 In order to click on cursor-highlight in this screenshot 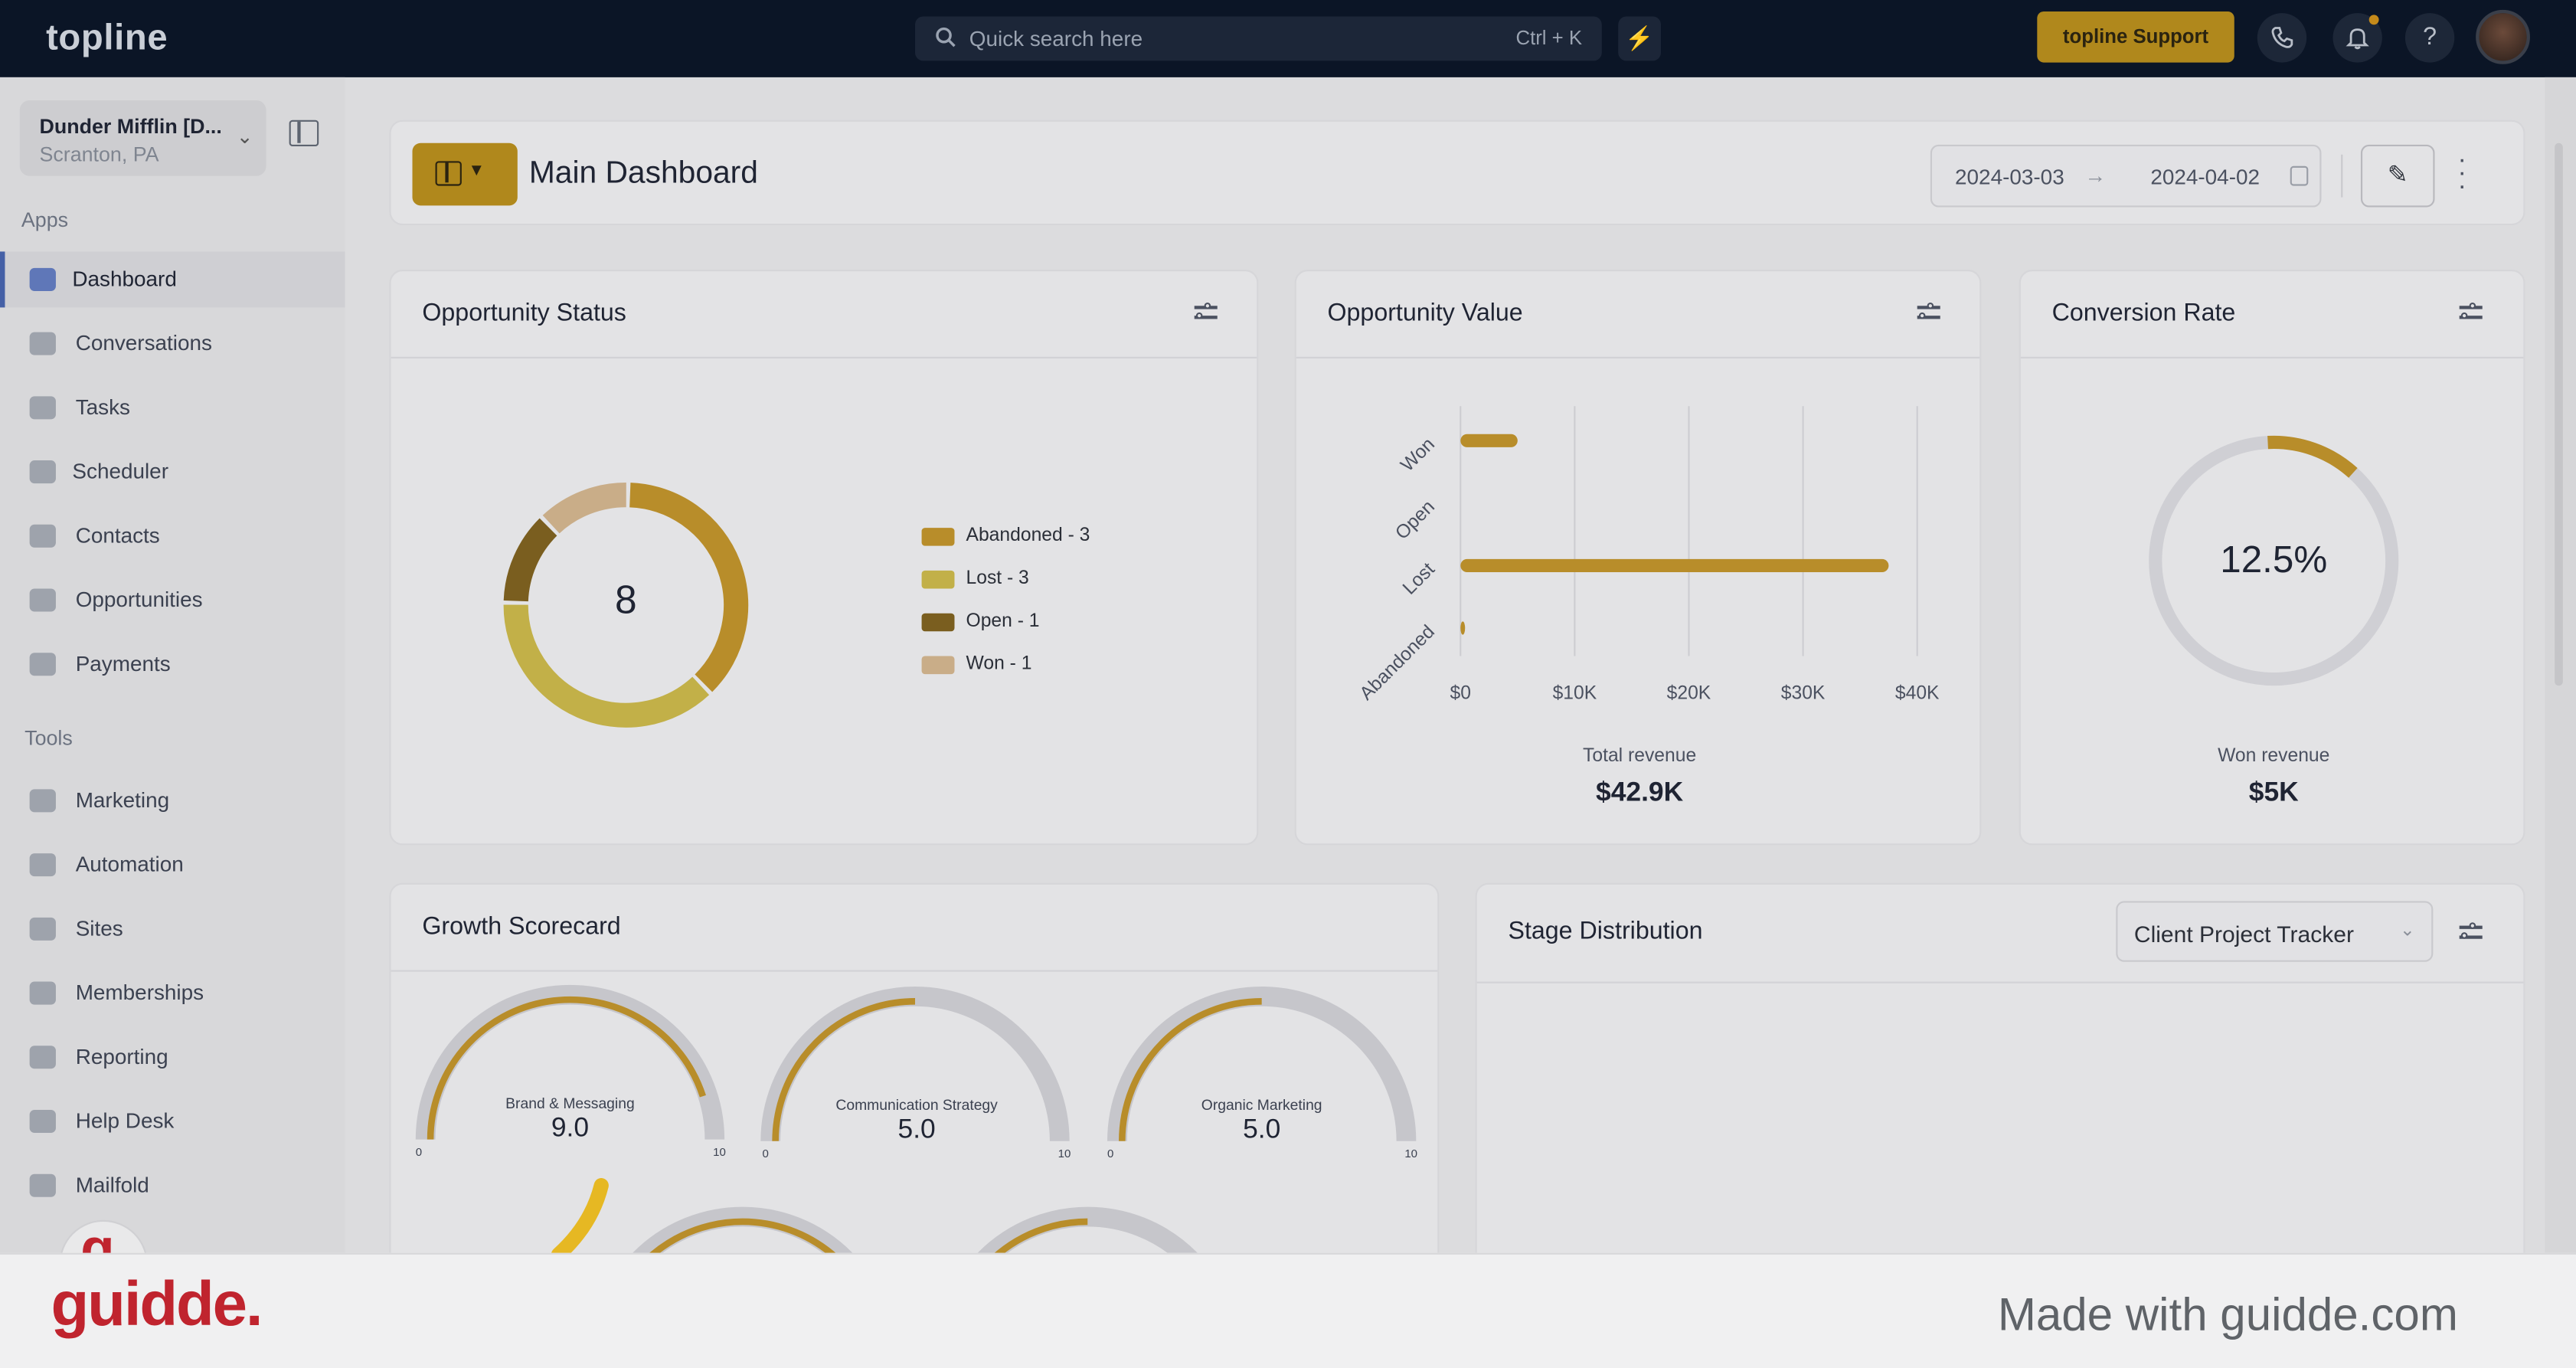, I will do `click(580, 1218)`.